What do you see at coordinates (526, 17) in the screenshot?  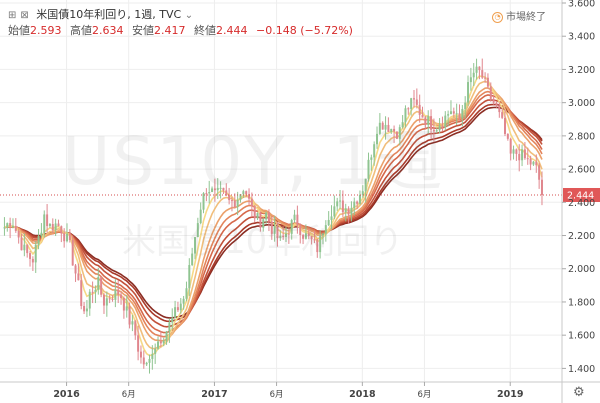 I see `market-status-label: 市場終了` at bounding box center [526, 17].